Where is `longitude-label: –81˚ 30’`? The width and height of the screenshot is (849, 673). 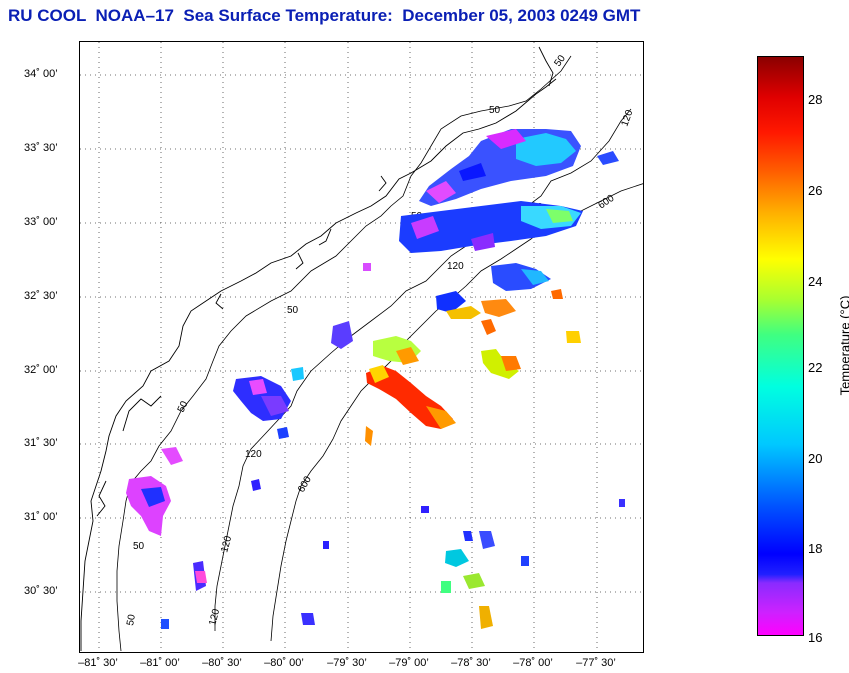 longitude-label: –81˚ 30’ is located at coordinates (98, 663).